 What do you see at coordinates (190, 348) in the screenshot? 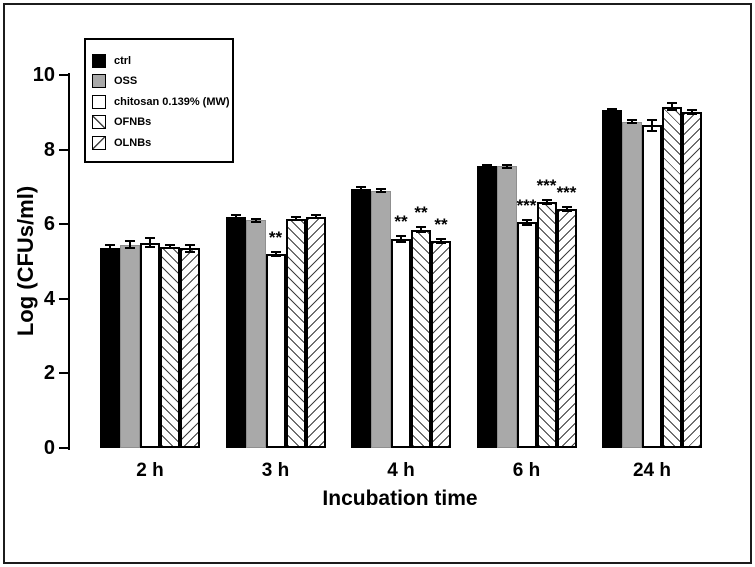
I see `bar-olnbs-2h` at bounding box center [190, 348].